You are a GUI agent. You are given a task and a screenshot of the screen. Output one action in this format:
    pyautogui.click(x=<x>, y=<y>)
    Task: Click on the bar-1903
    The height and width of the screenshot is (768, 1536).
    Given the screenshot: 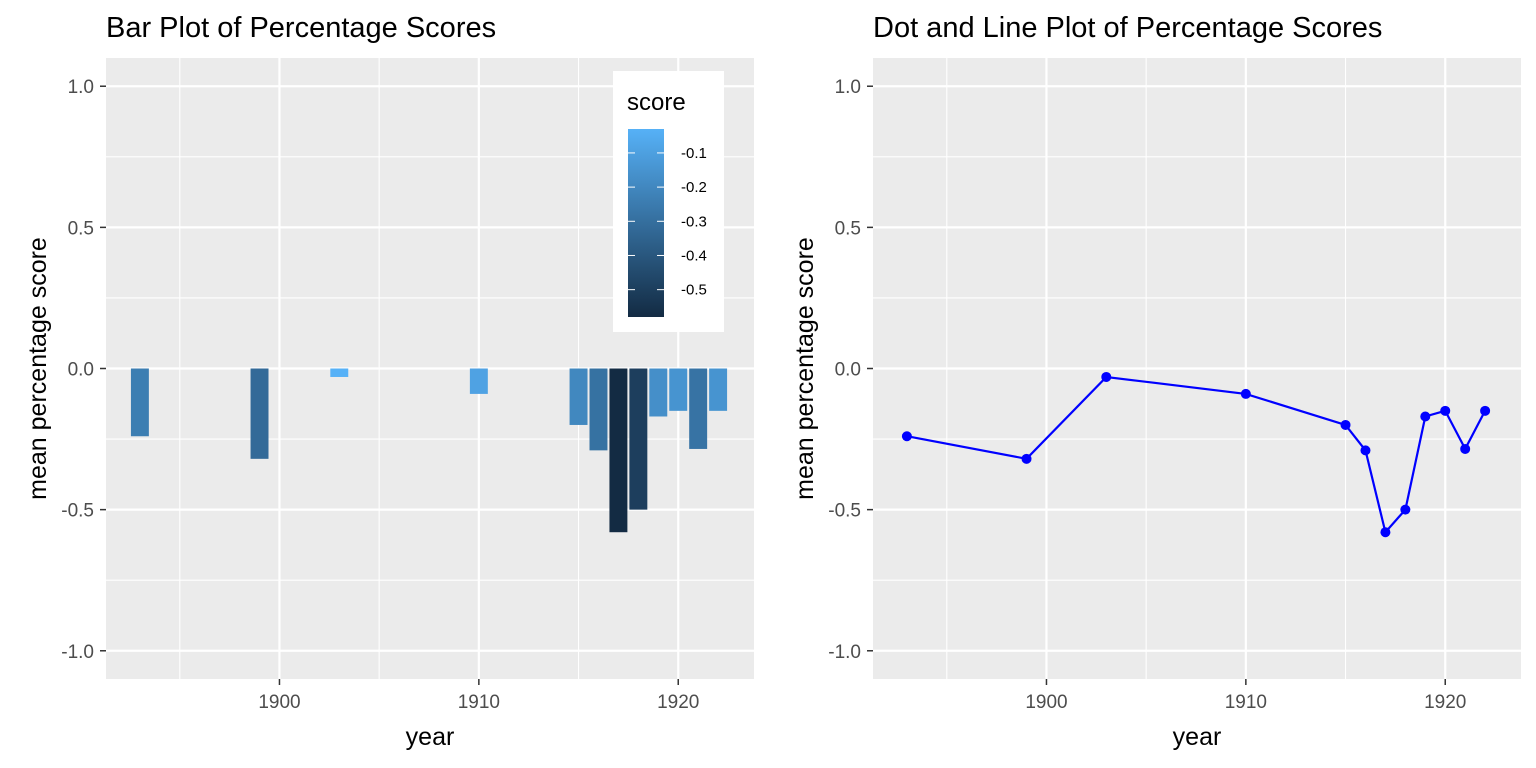 What is the action you would take?
    pyautogui.click(x=339, y=372)
    